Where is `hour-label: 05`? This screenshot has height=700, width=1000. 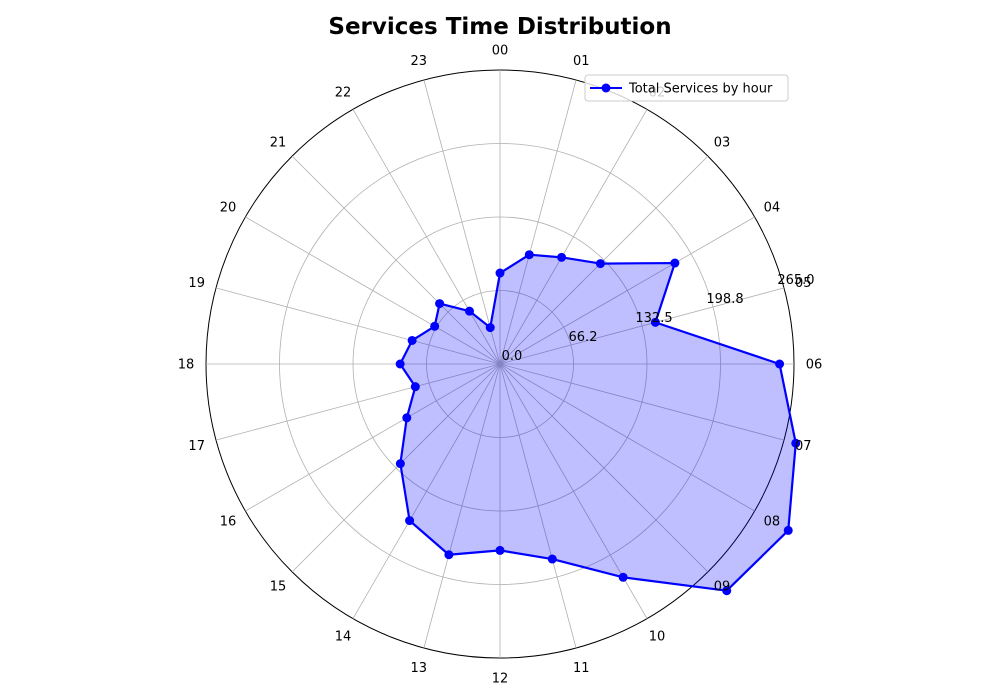 hour-label: 05 is located at coordinates (803, 283).